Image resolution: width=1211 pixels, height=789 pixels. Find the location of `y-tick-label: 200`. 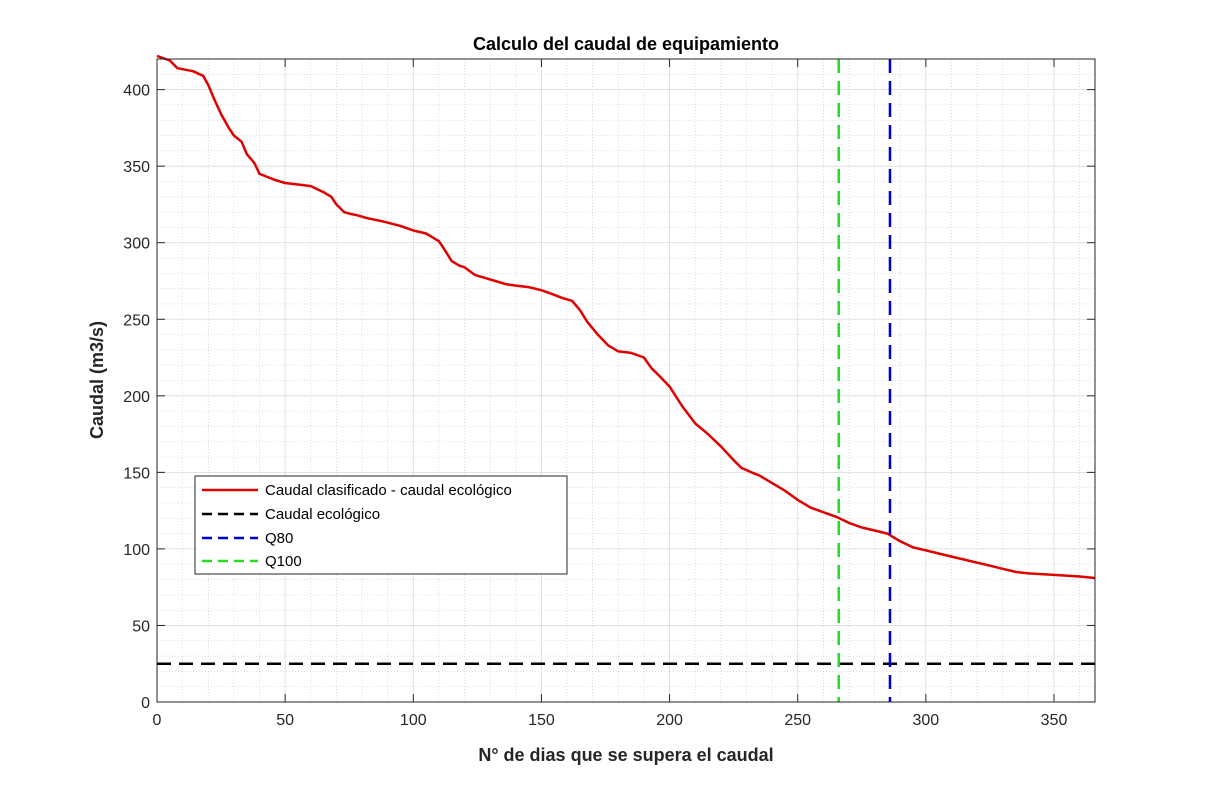

y-tick-label: 200 is located at coordinates (136, 397).